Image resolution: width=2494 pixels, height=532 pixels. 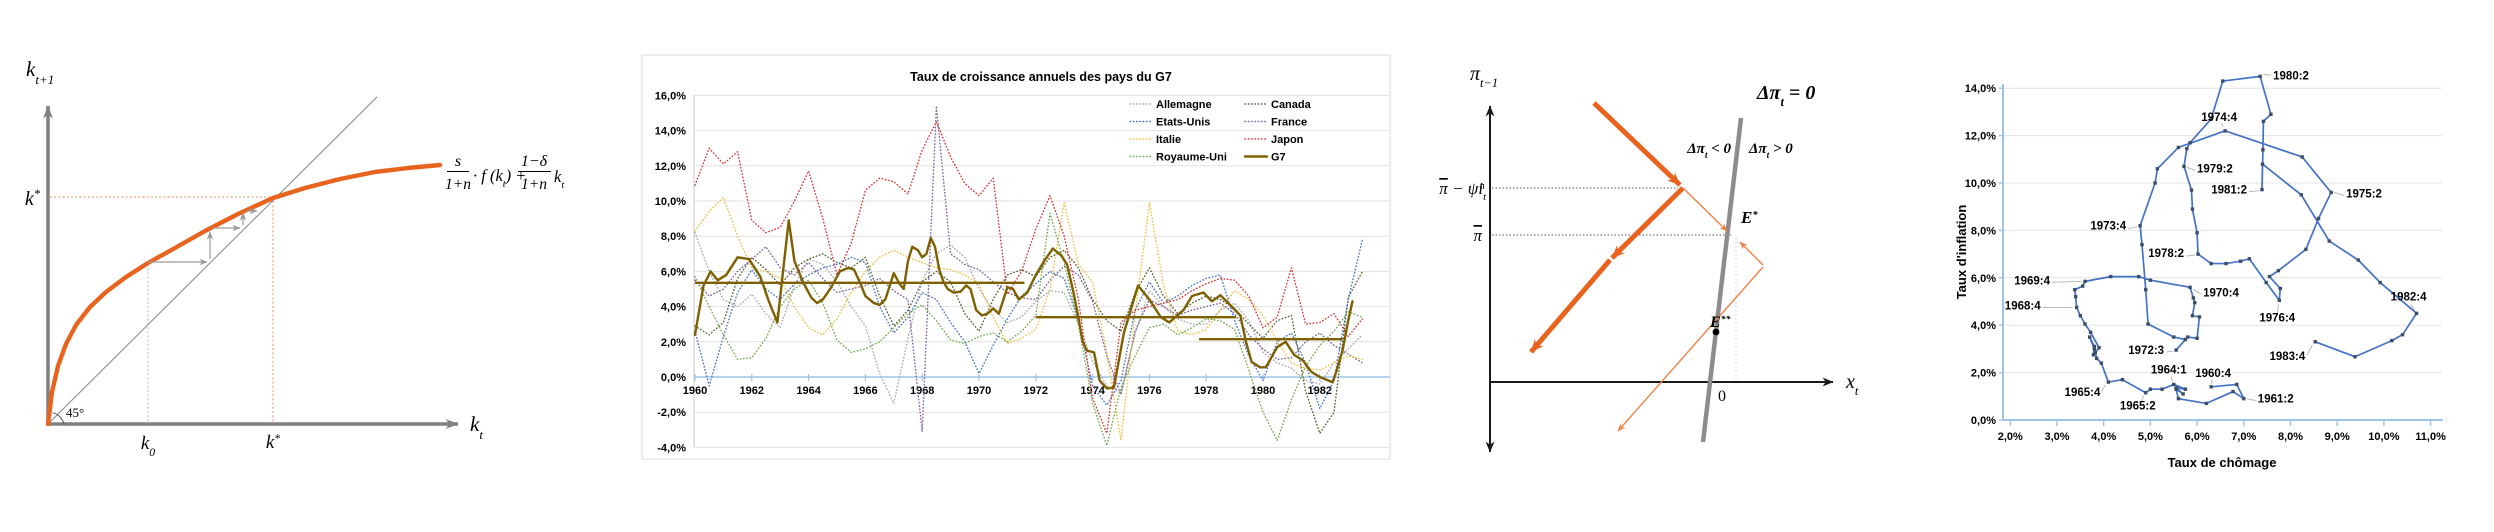 I want to click on svg-text: · f (kt) +, so click(x=499, y=178).